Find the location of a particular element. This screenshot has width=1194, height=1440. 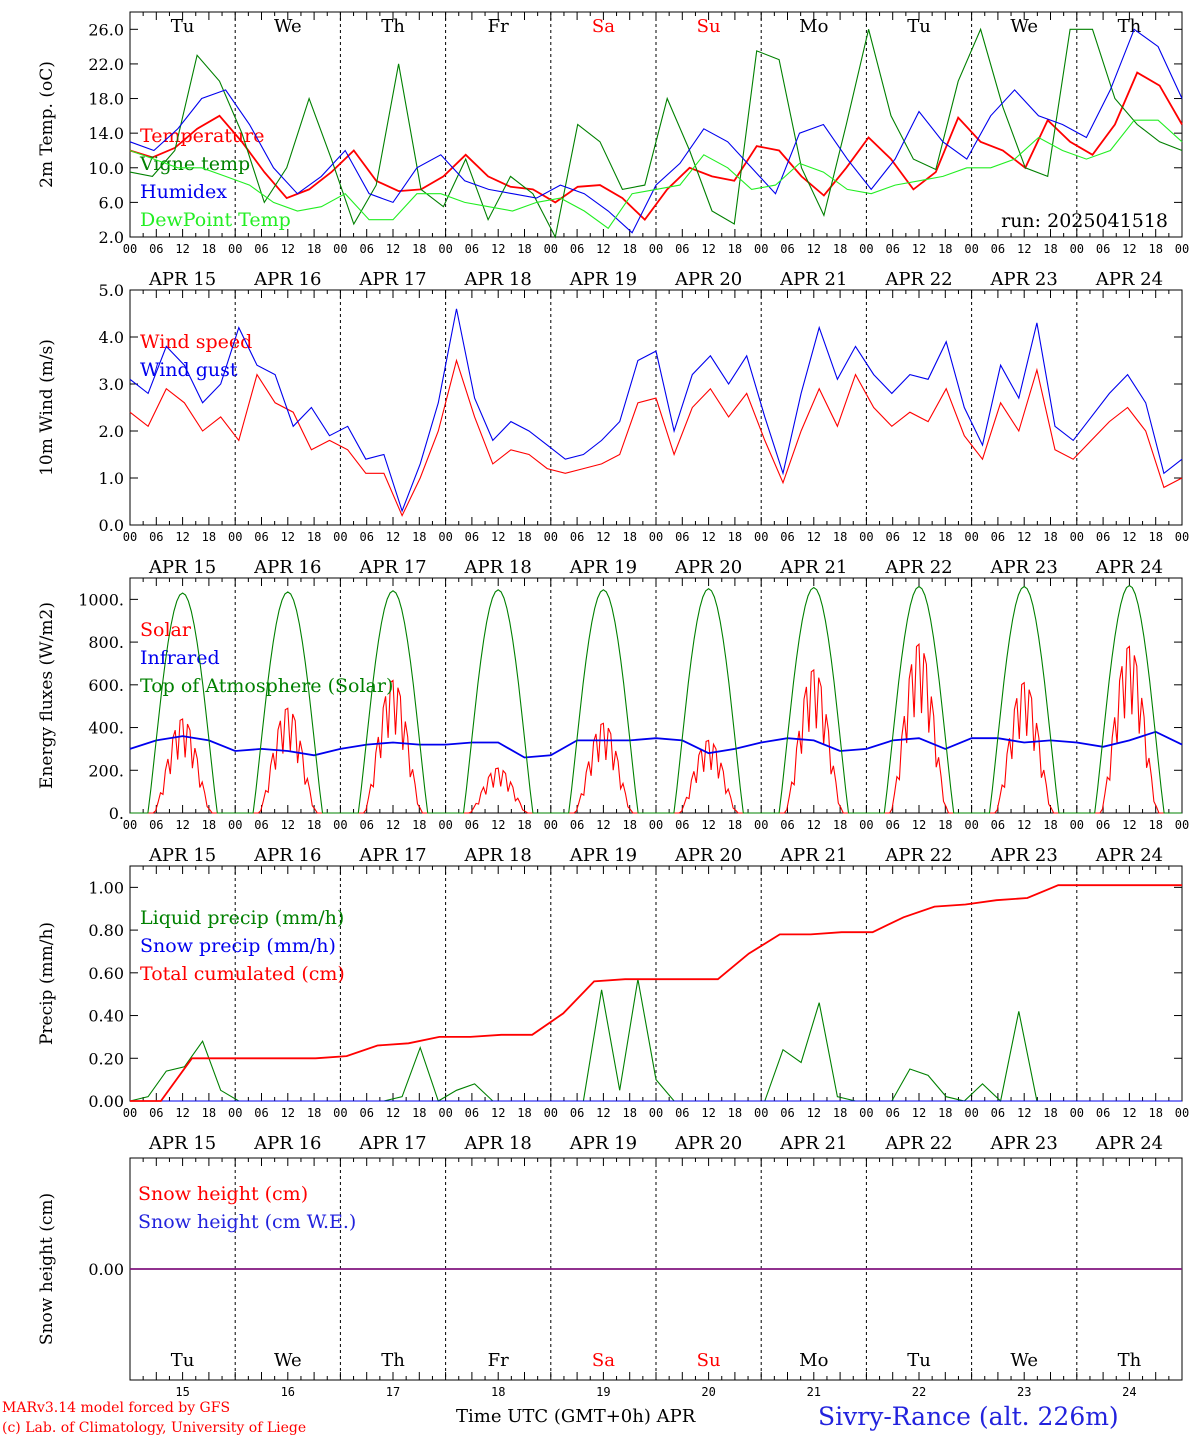

date-label: APR 18 is located at coordinates (498, 567).